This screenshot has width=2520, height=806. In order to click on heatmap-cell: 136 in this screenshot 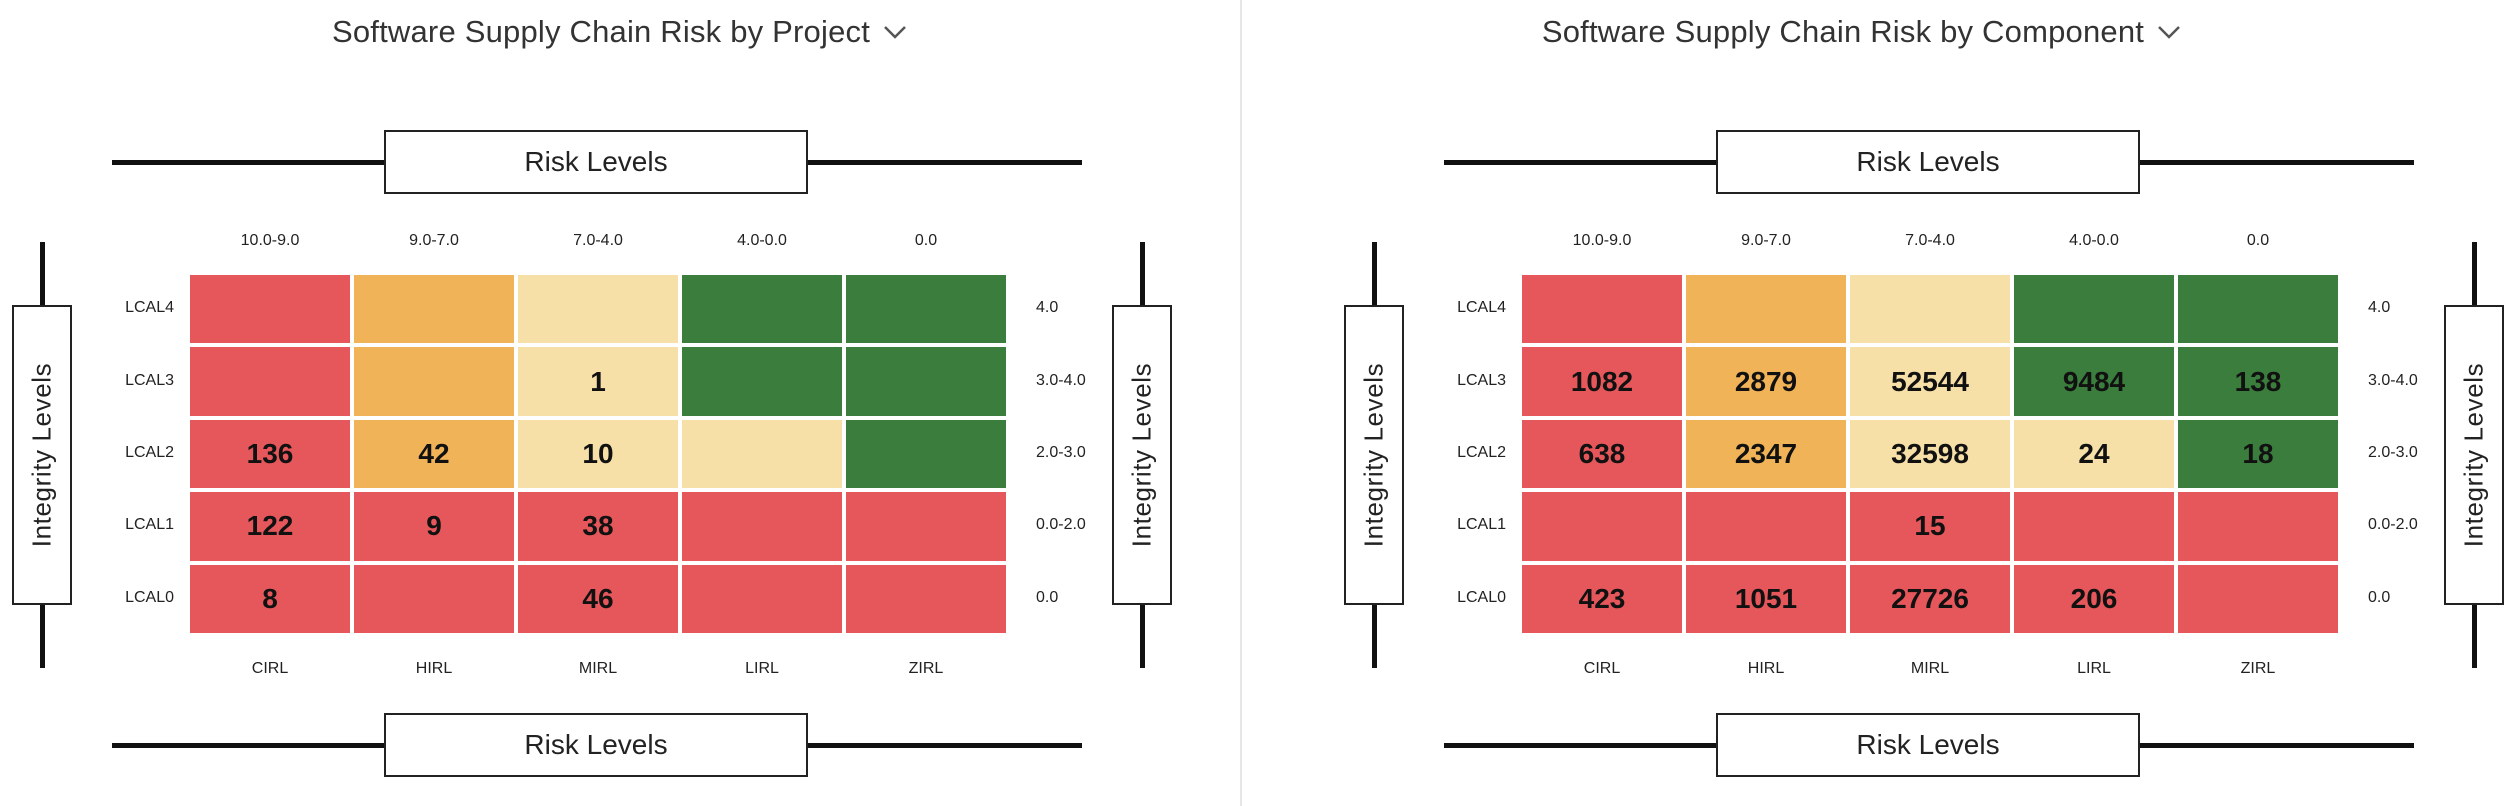, I will do `click(270, 454)`.